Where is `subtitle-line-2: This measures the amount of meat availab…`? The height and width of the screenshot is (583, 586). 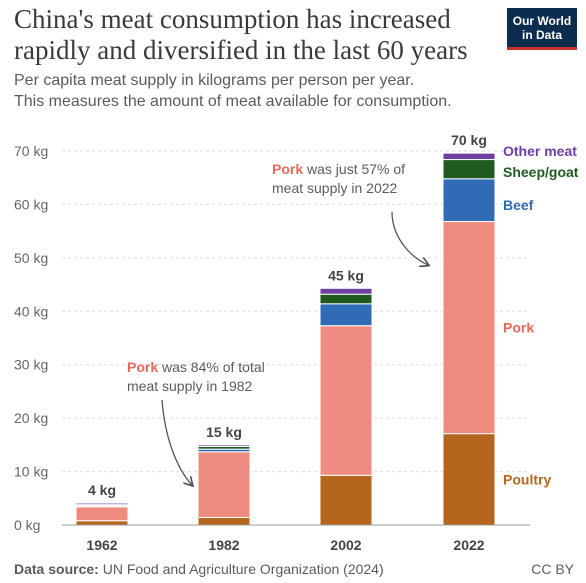
subtitle-line-2: This measures the amount of meat availab… is located at coordinates (233, 101).